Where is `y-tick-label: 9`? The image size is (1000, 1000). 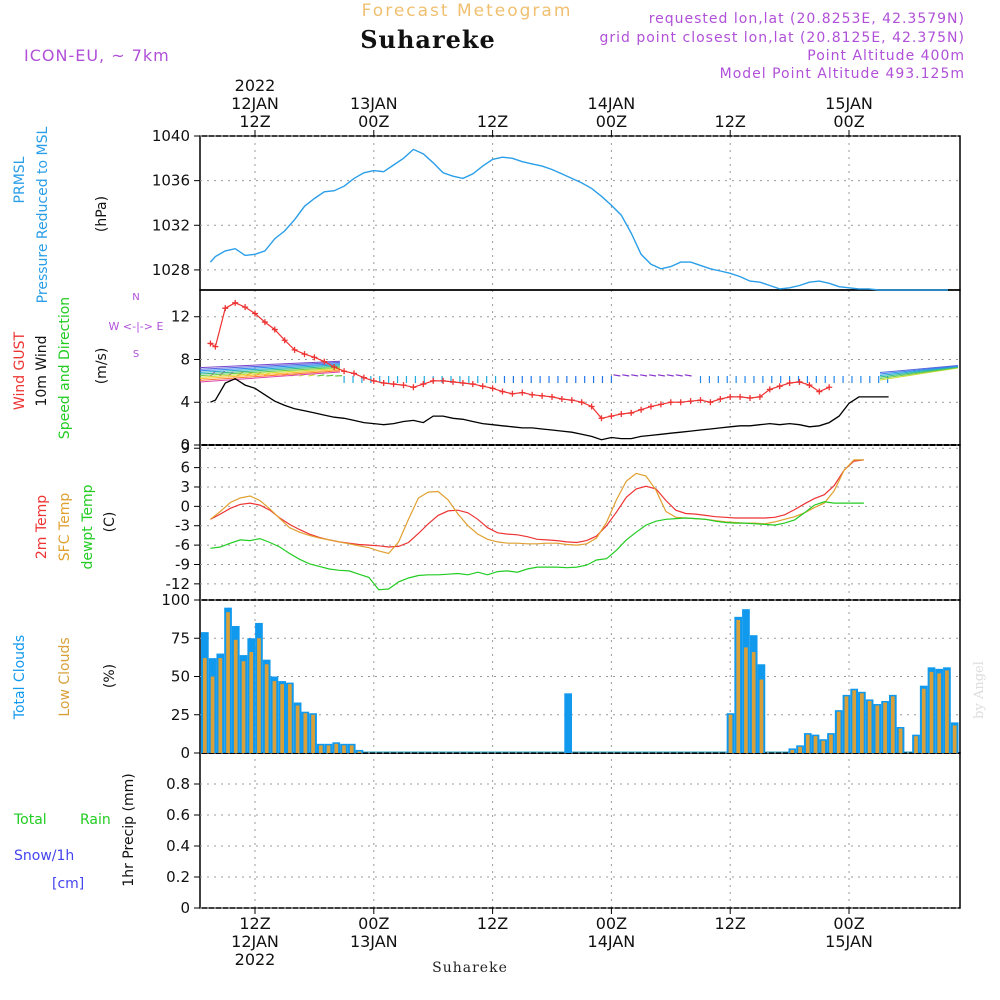 y-tick-label: 9 is located at coordinates (185, 448).